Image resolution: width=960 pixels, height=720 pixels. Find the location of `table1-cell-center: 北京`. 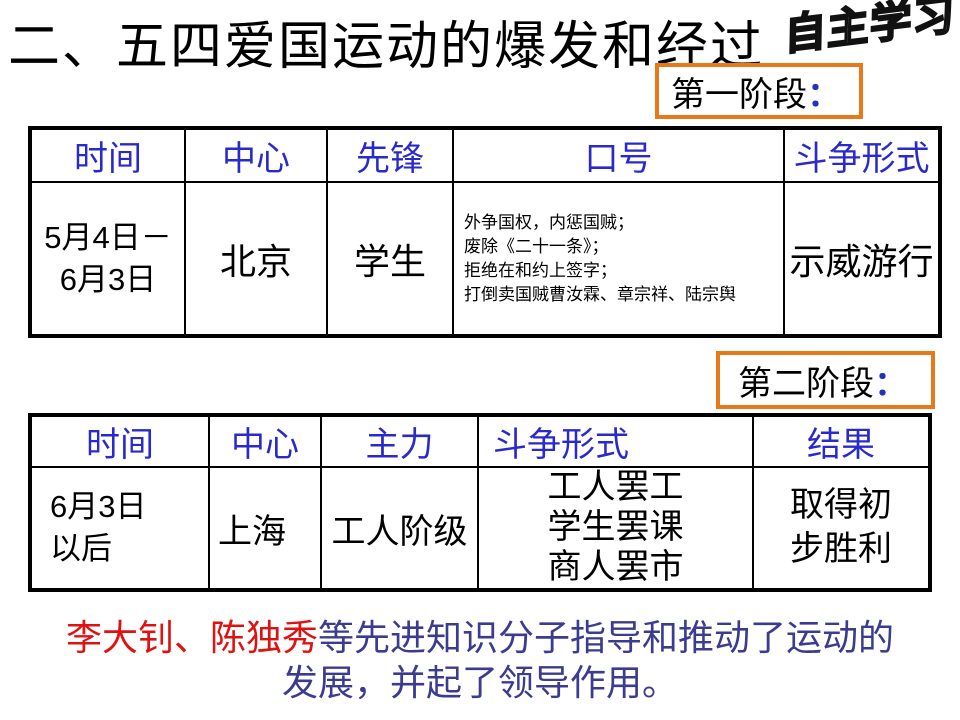

table1-cell-center: 北京 is located at coordinates (256, 259).